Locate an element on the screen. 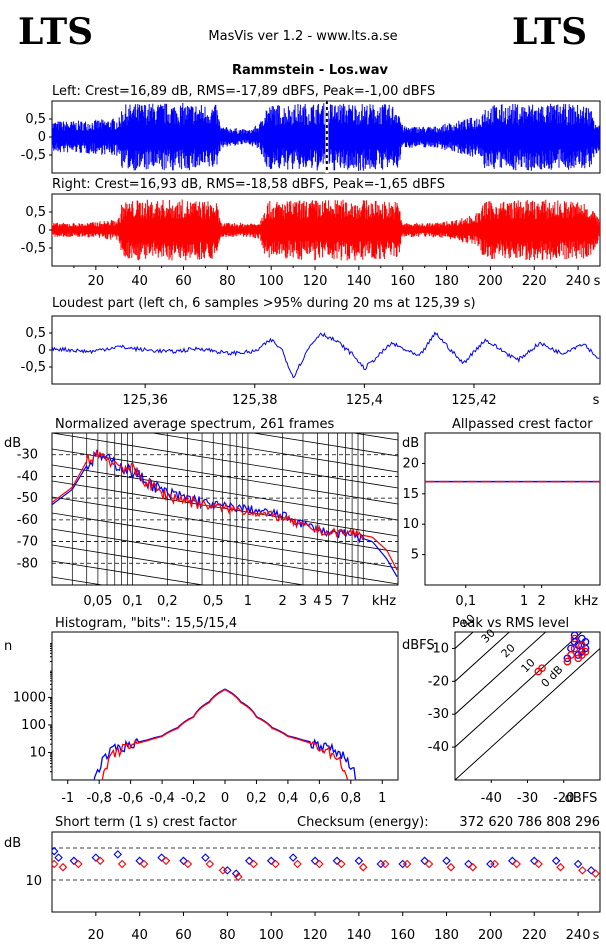 The width and height of the screenshot is (606, 946). x-tick-label: 220 is located at coordinates (534, 935).